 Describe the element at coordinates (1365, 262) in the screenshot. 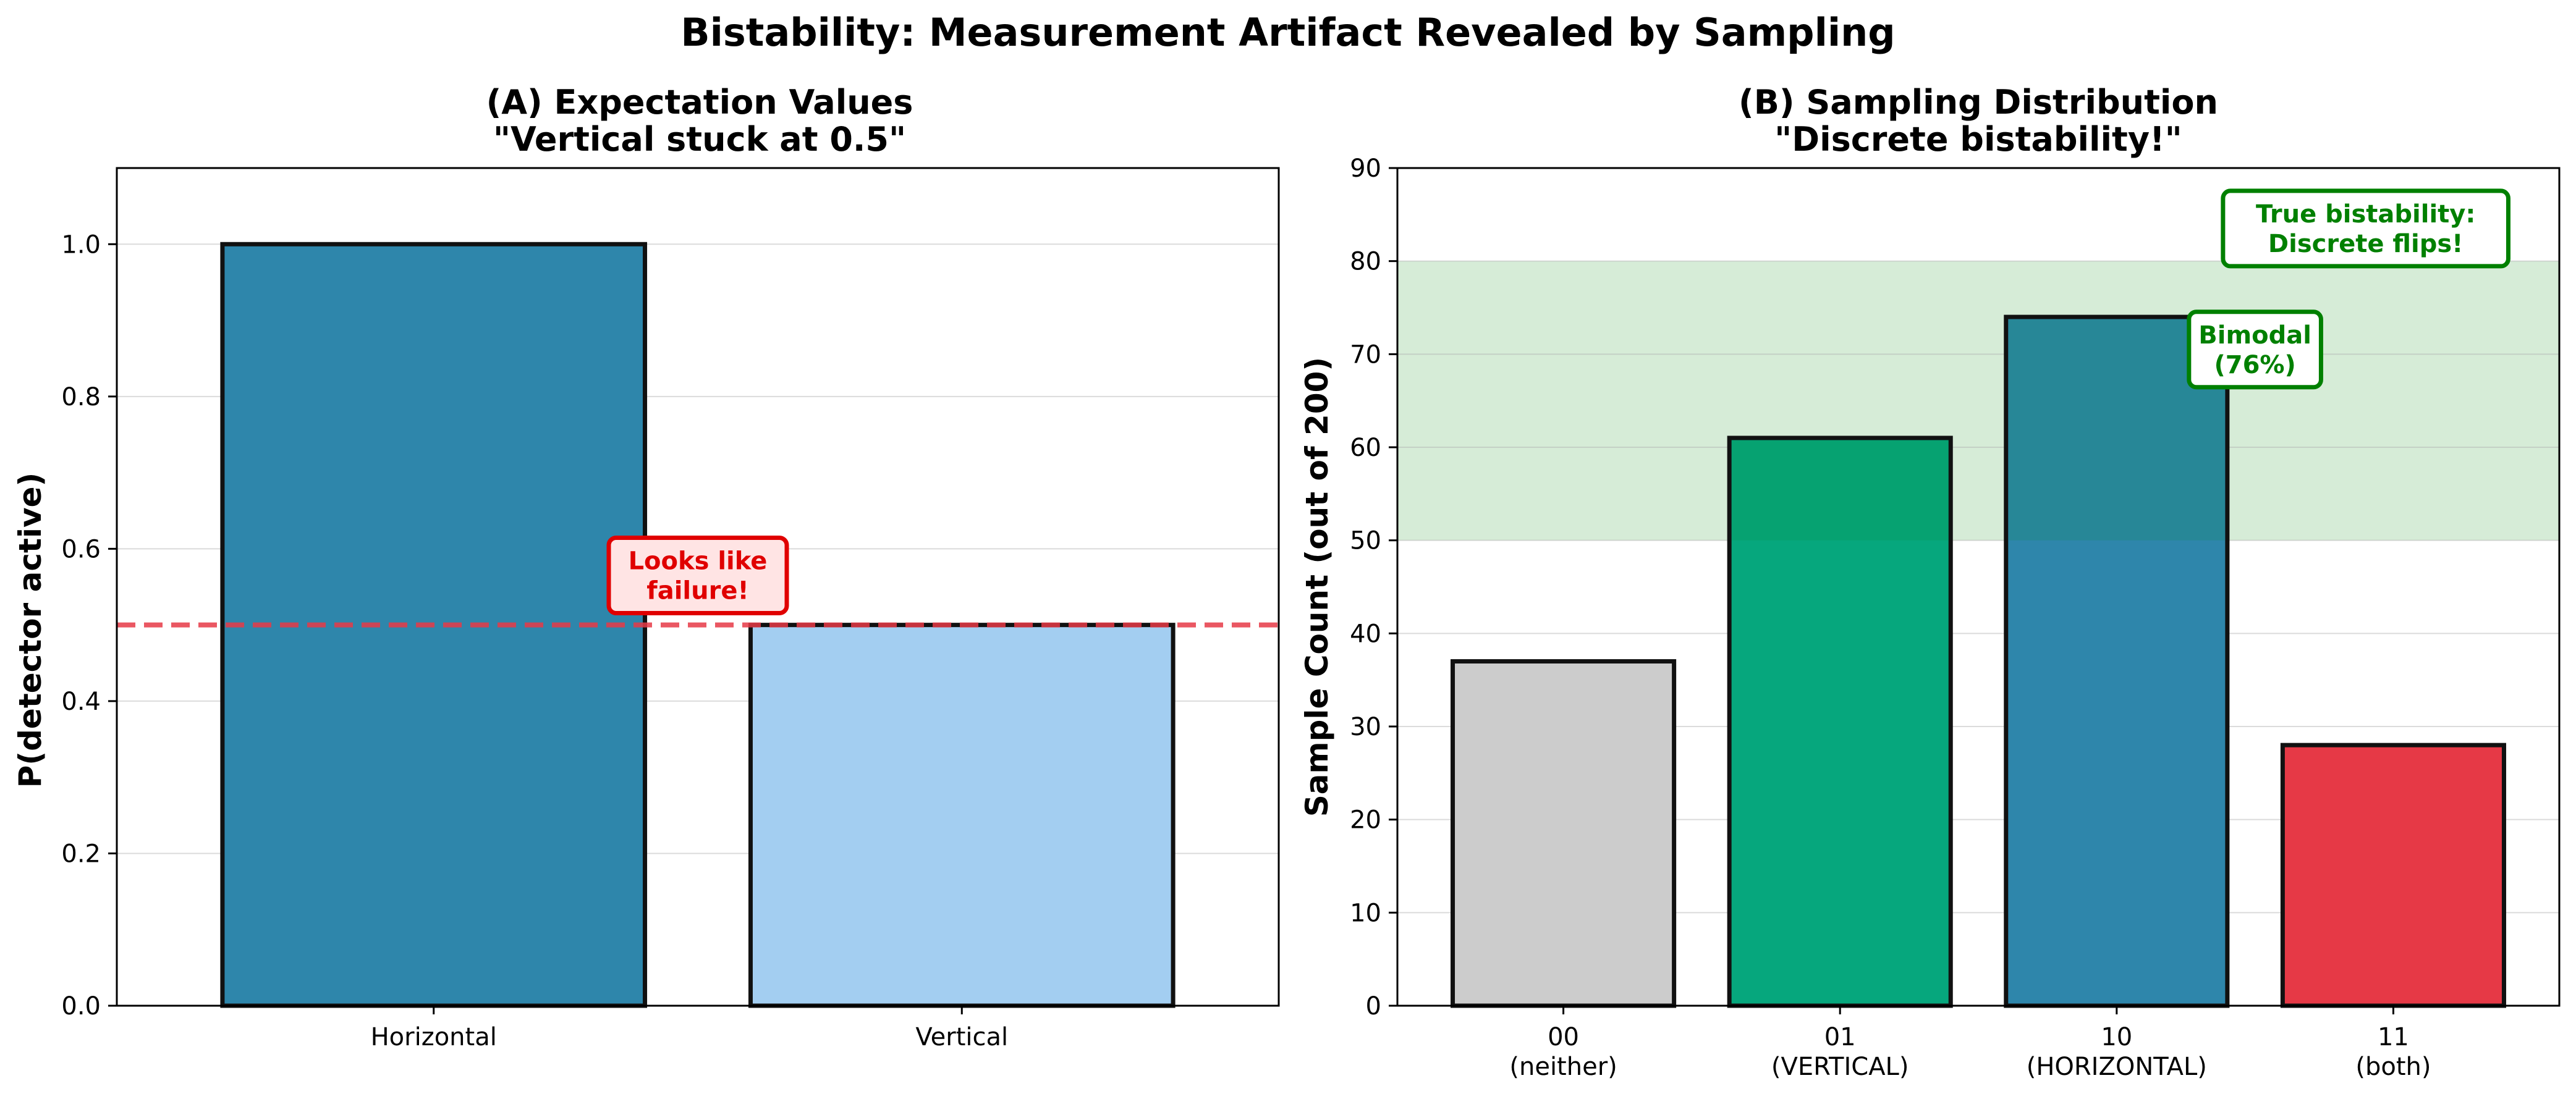

I see `y-tick-label-8: 80` at that location.